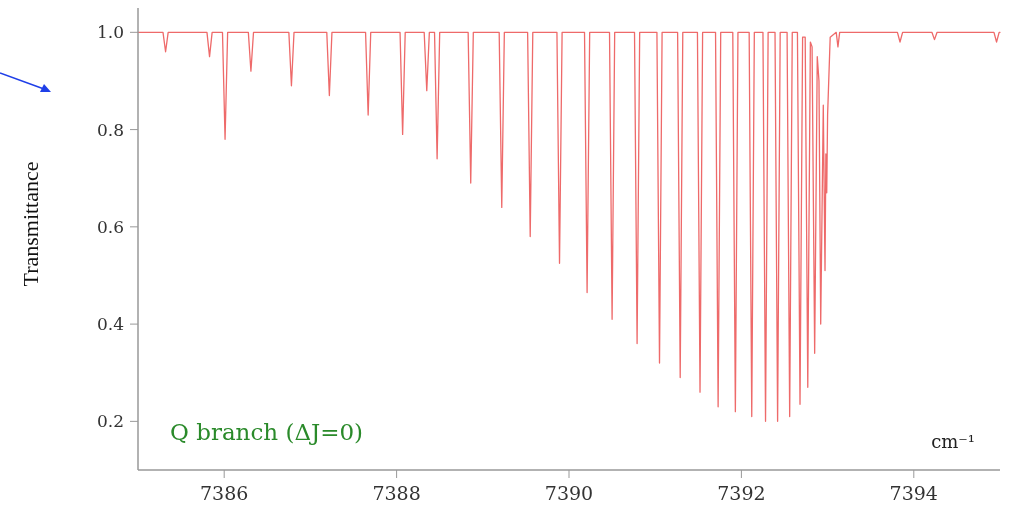 The height and width of the screenshot is (508, 1019). What do you see at coordinates (913, 493) in the screenshot?
I see `x-tick-label: 7394` at bounding box center [913, 493].